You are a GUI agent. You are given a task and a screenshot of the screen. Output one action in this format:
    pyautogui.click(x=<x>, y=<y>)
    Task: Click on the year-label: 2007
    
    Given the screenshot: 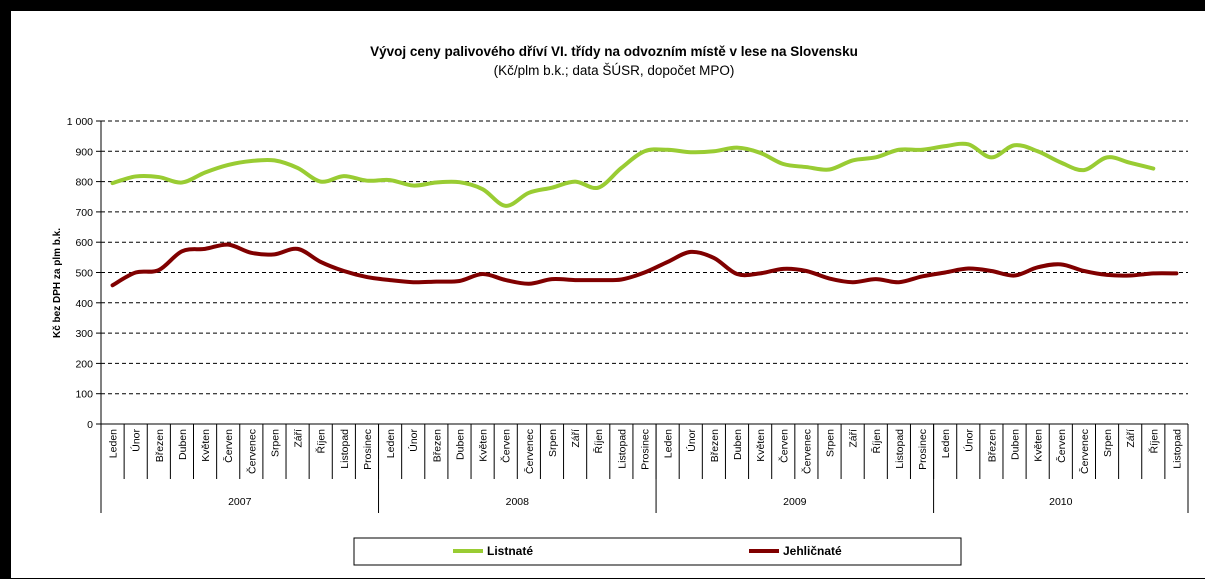 What is the action you would take?
    pyautogui.click(x=240, y=502)
    